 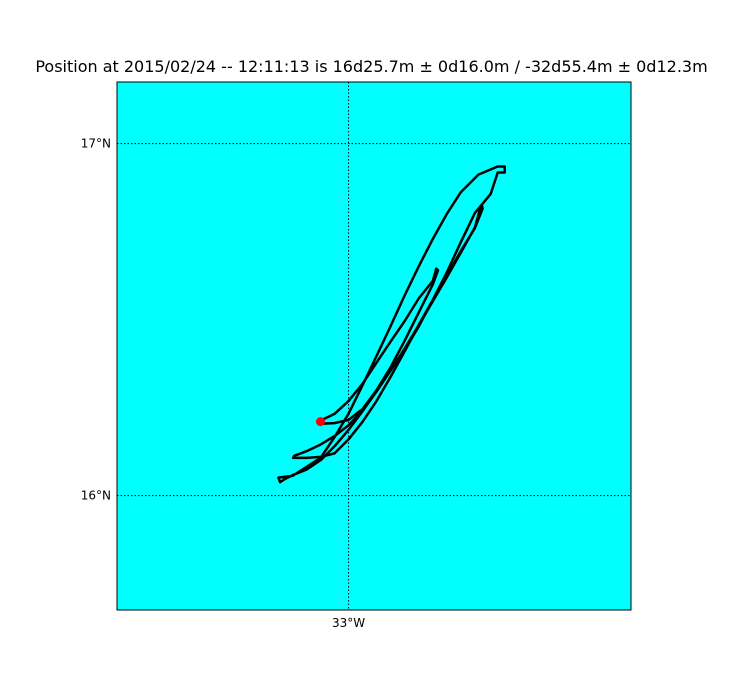 I want to click on probability-contours, so click(x=391, y=324).